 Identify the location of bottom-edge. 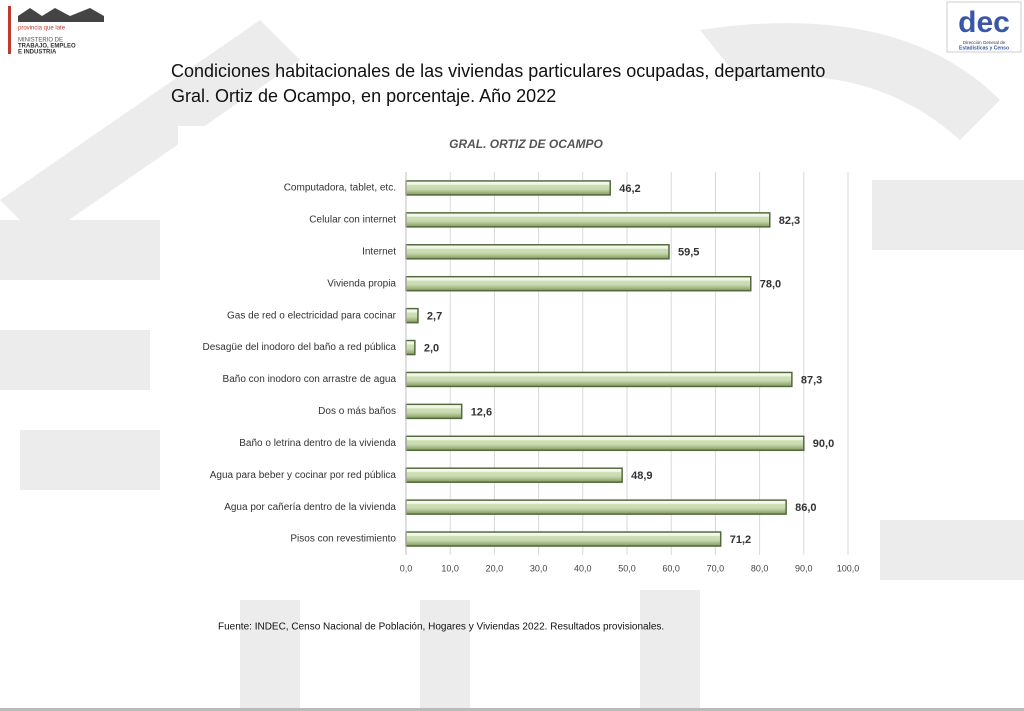
(512, 709).